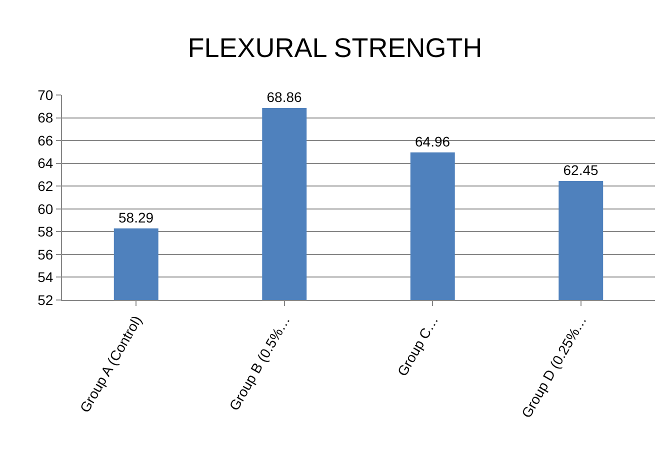  What do you see at coordinates (46, 232) in the screenshot?
I see `y-tick-label: 58` at bounding box center [46, 232].